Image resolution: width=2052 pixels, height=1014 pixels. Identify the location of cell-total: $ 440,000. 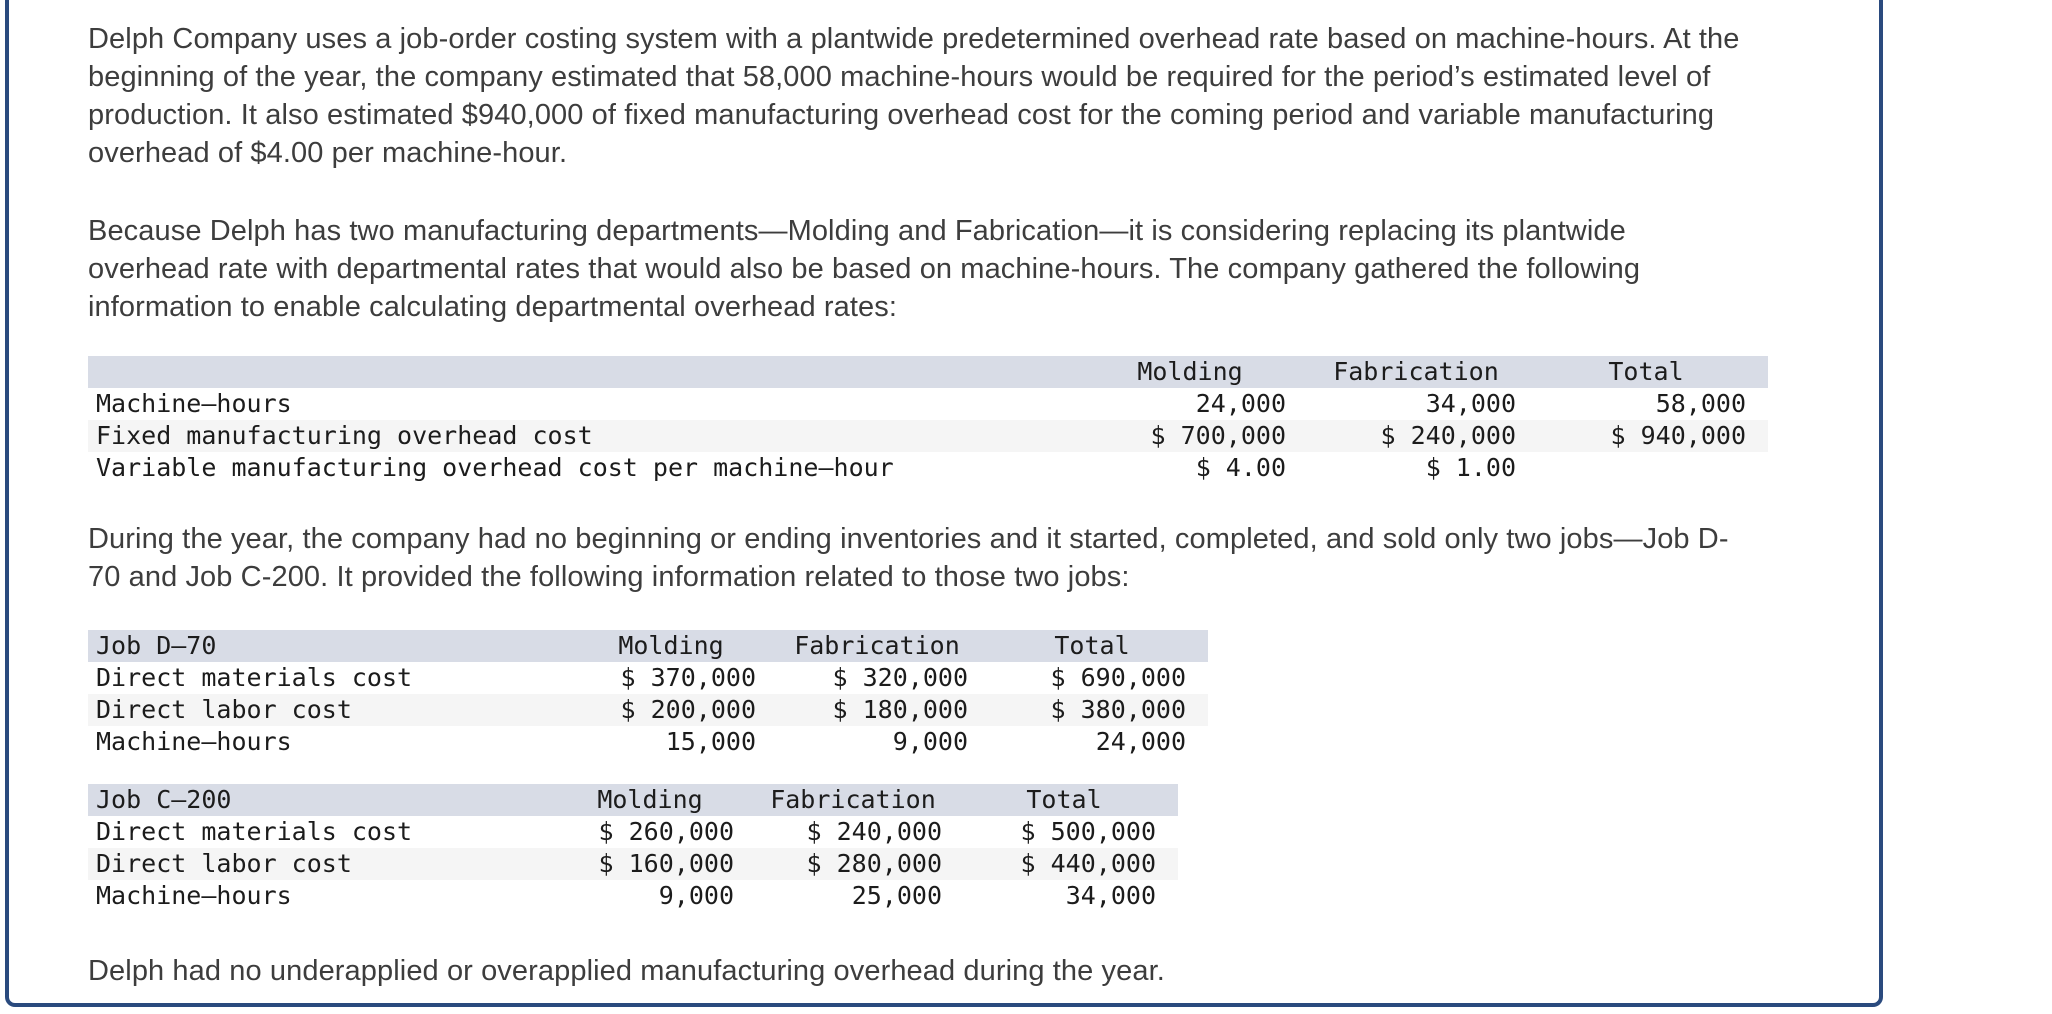
(1088, 863).